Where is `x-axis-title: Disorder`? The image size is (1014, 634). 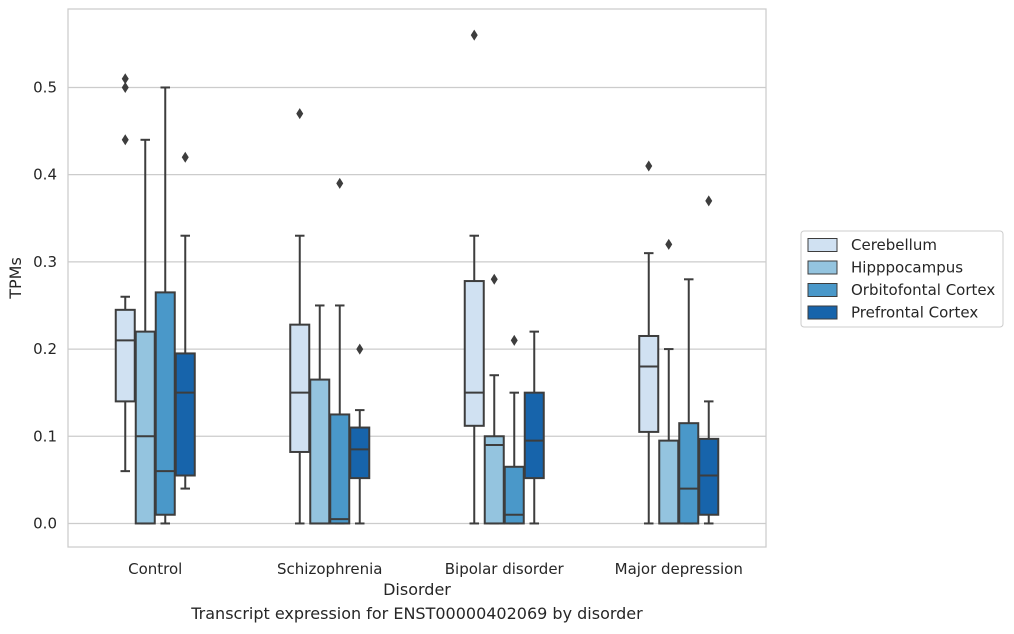 x-axis-title: Disorder is located at coordinates (417, 589).